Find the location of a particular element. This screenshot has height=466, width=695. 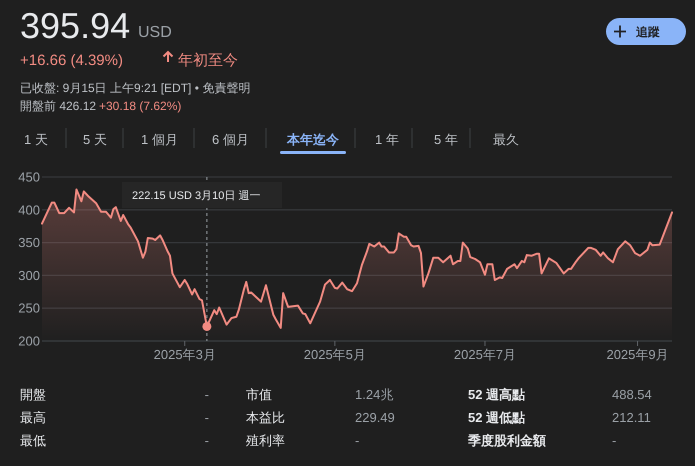

y-tick-label: 200 is located at coordinates (29, 341).